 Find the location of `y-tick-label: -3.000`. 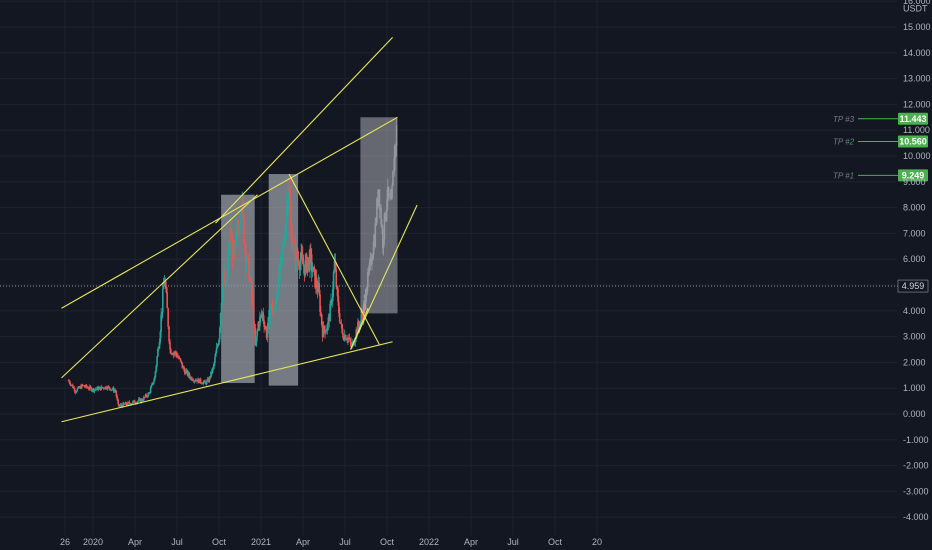

y-tick-label: -3.000 is located at coordinates (916, 491).